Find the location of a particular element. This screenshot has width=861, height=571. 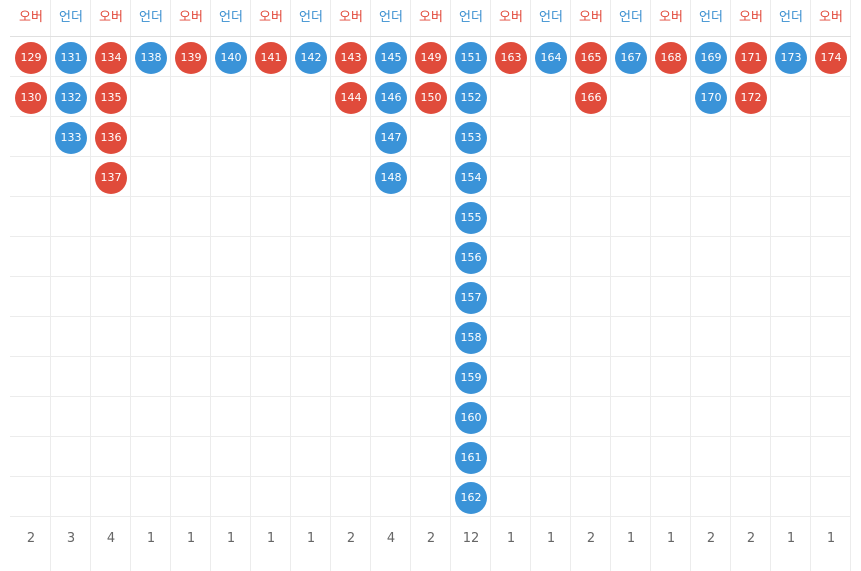

result-ball-over: 144 is located at coordinates (351, 98).